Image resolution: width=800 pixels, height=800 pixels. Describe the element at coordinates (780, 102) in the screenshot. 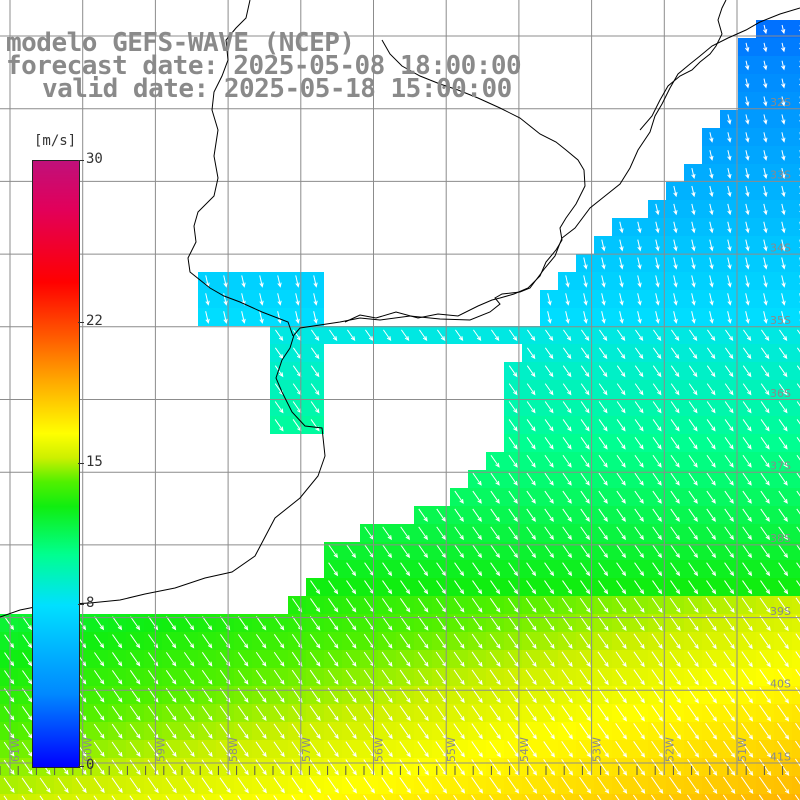

I see `latitude-label: 32S` at that location.